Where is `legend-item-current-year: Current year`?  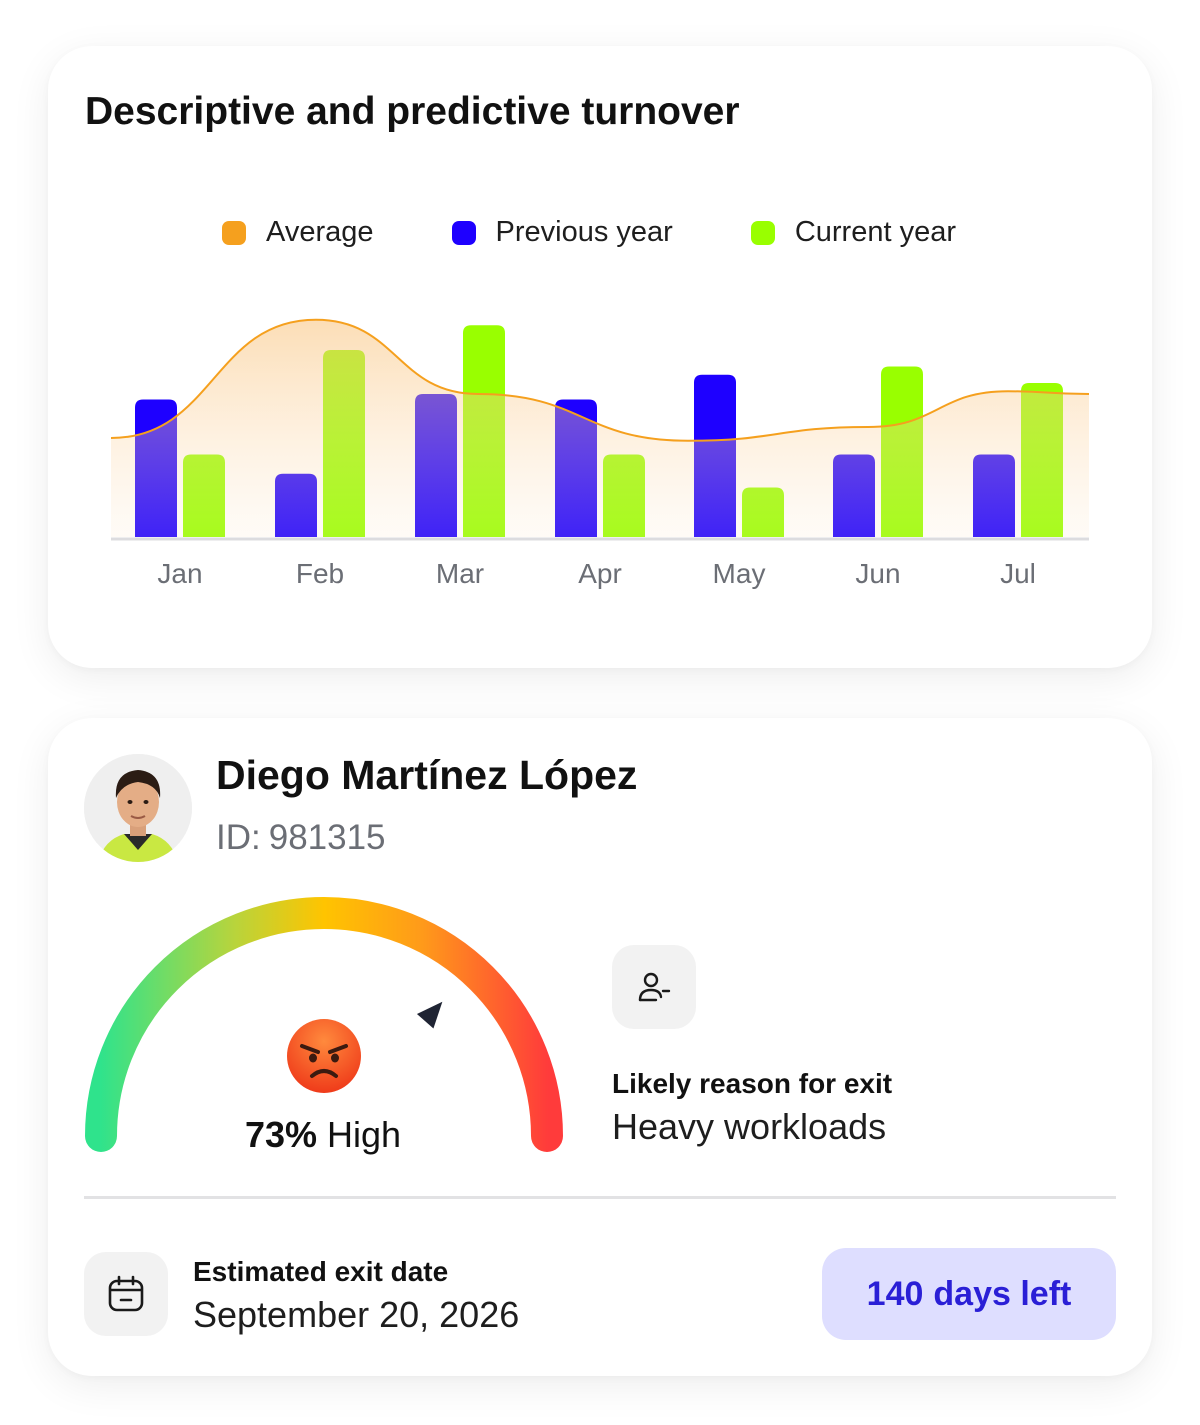
legend-item-current-year: Current year is located at coordinates (853, 232).